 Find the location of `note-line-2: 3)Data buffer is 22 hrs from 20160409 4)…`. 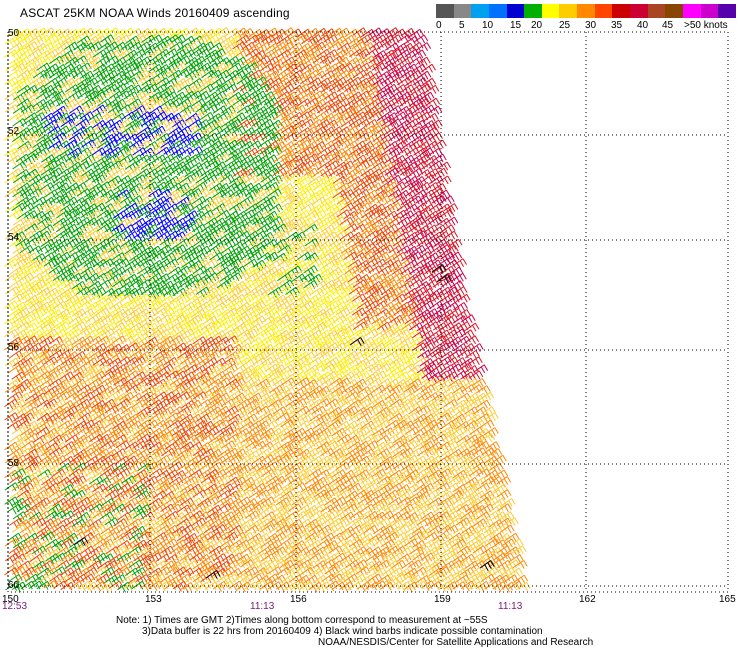

note-line-2: 3)Data buffer is 22 hrs from 20160409 4)… is located at coordinates (342, 631).